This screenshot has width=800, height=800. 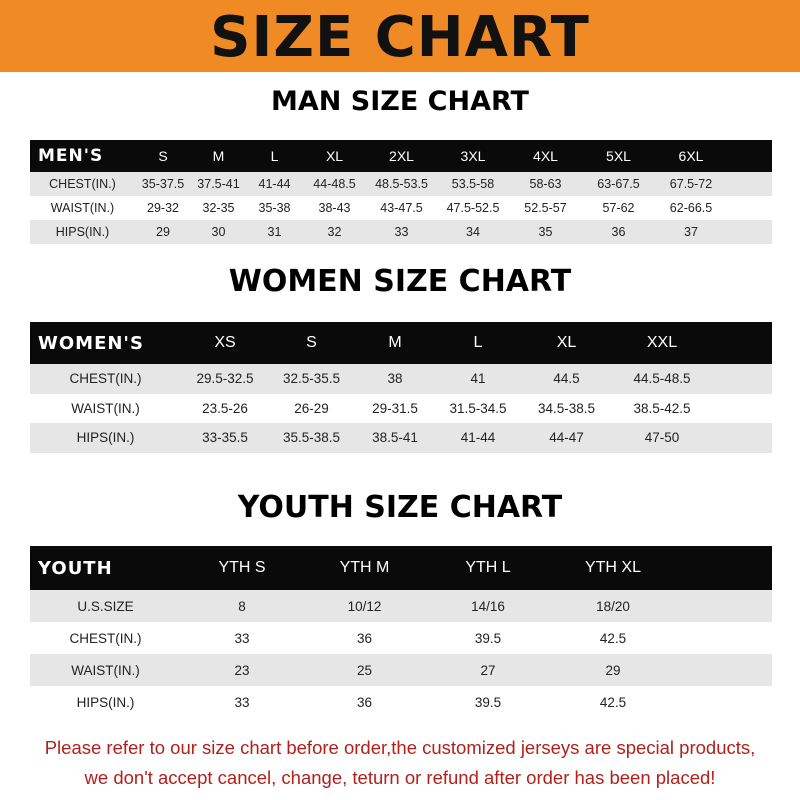 What do you see at coordinates (401, 606) in the screenshot?
I see `table-row: U.S.SIZE 8 10/12 14/16 18/20` at bounding box center [401, 606].